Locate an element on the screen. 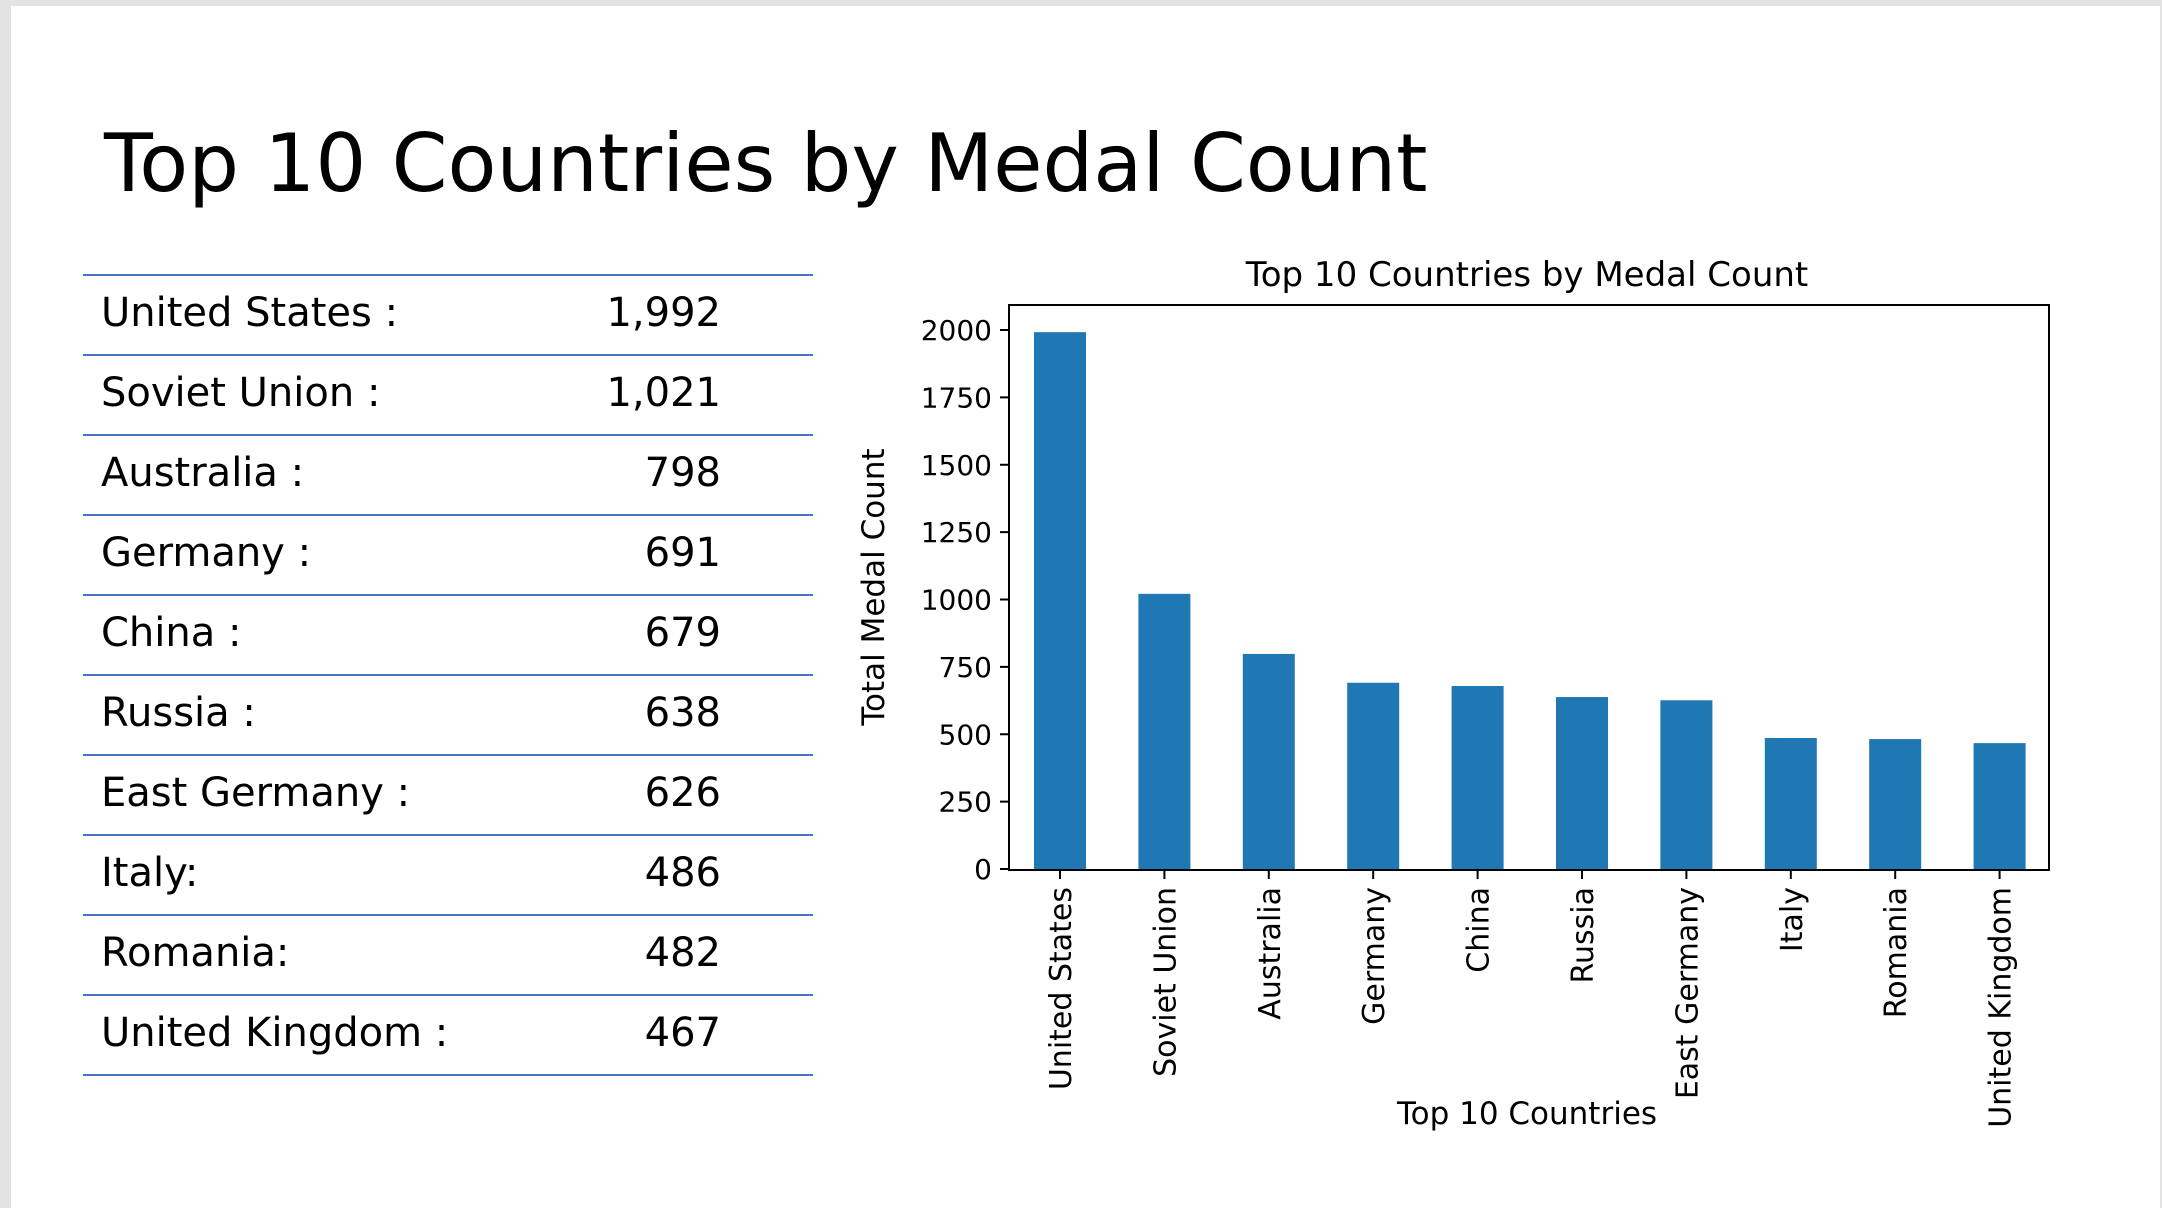  table-value: 482 is located at coordinates (682, 953).